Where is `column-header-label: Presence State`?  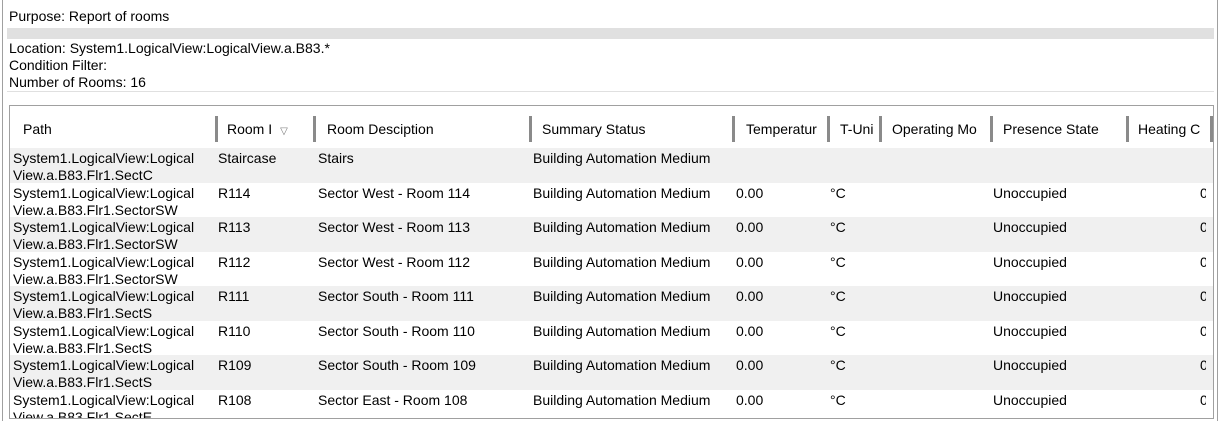
column-header-label: Presence State is located at coordinates (1051, 129).